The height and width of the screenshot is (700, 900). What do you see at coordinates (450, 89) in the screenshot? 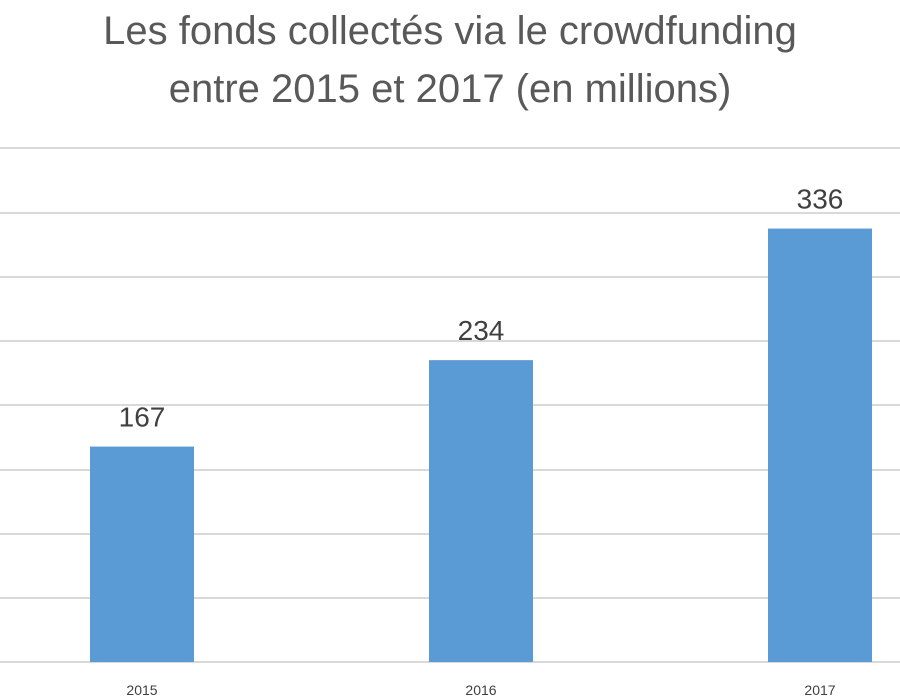
I see `chart-title-line-2: entre 2015 et 2017 (en millions)` at bounding box center [450, 89].